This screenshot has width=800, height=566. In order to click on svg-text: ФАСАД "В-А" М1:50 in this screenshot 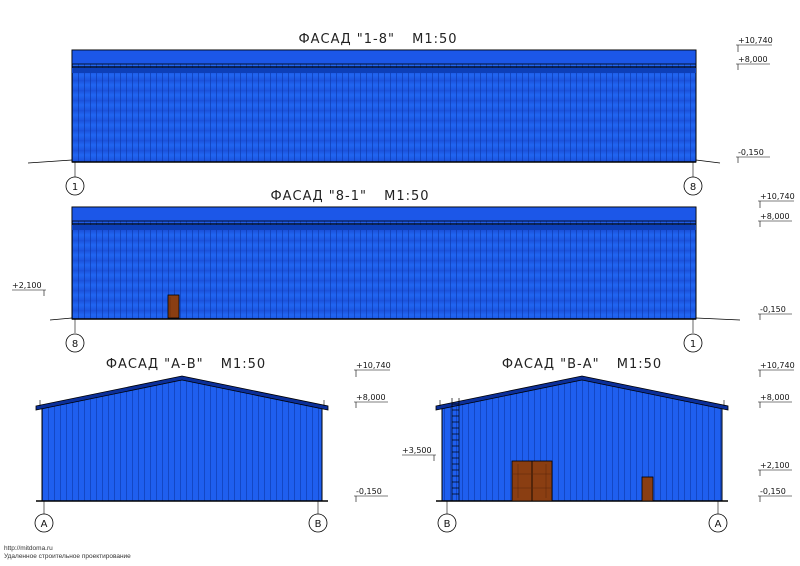, I will do `click(582, 364)`.